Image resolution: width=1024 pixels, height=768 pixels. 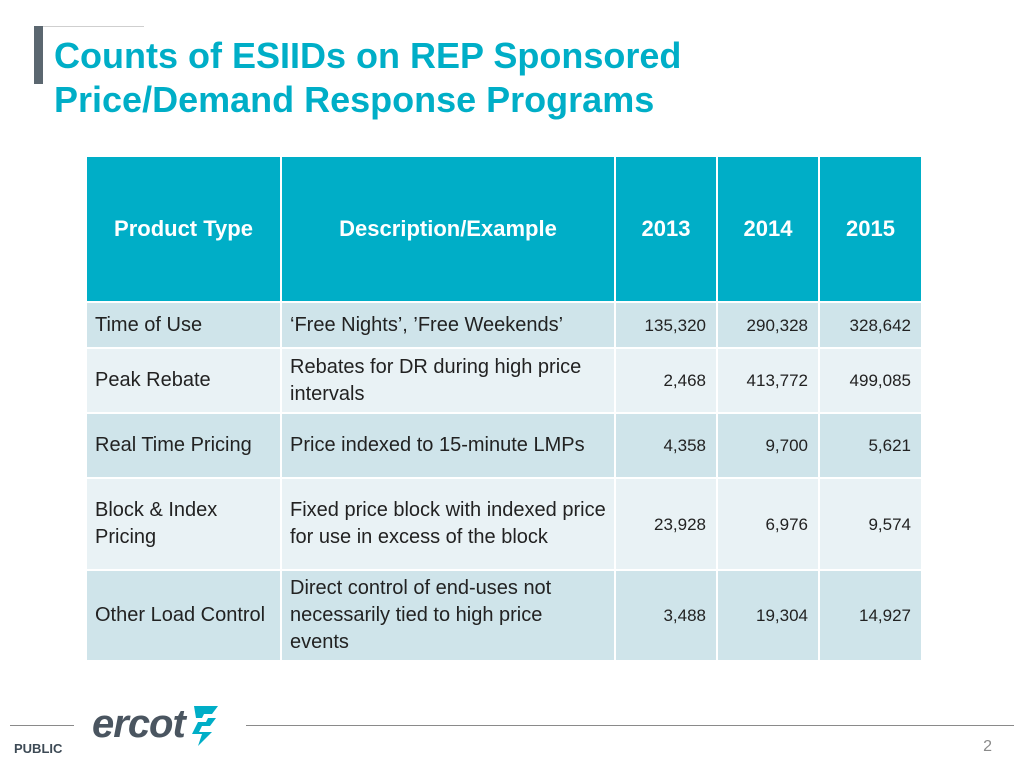 I want to click on cell-2014: 19,304, so click(x=768, y=615).